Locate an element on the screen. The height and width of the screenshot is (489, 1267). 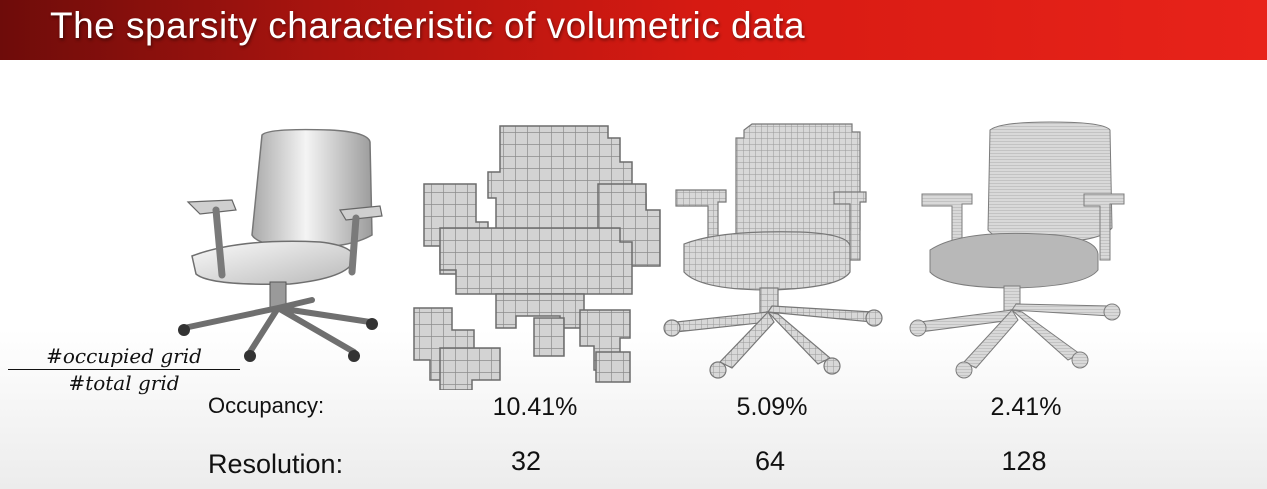
occupancy-value-64: 5.09% is located at coordinates (772, 407).